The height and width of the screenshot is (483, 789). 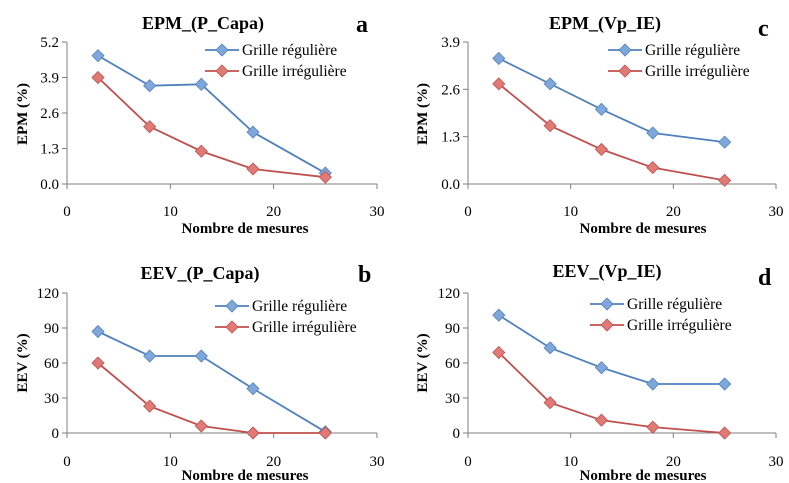 What do you see at coordinates (199, 273) in the screenshot?
I see `chart-title: EEV_(P_Capa)` at bounding box center [199, 273].